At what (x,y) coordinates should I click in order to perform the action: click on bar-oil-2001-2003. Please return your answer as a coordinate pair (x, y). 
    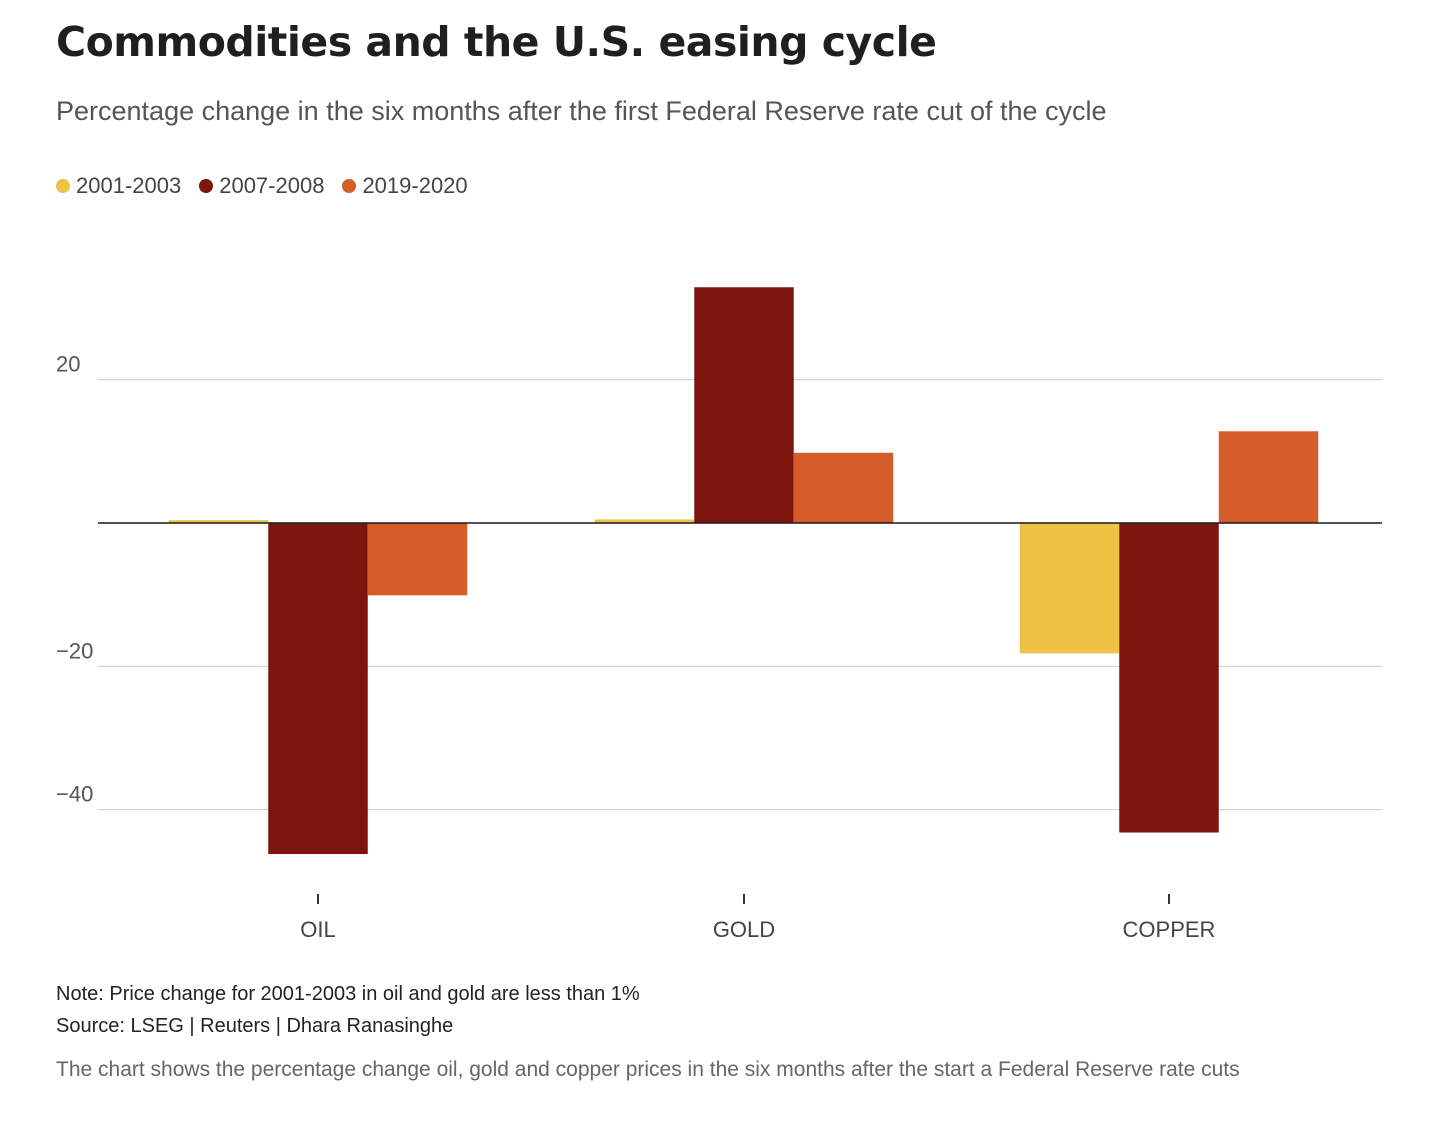
    Looking at the image, I should click on (218, 521).